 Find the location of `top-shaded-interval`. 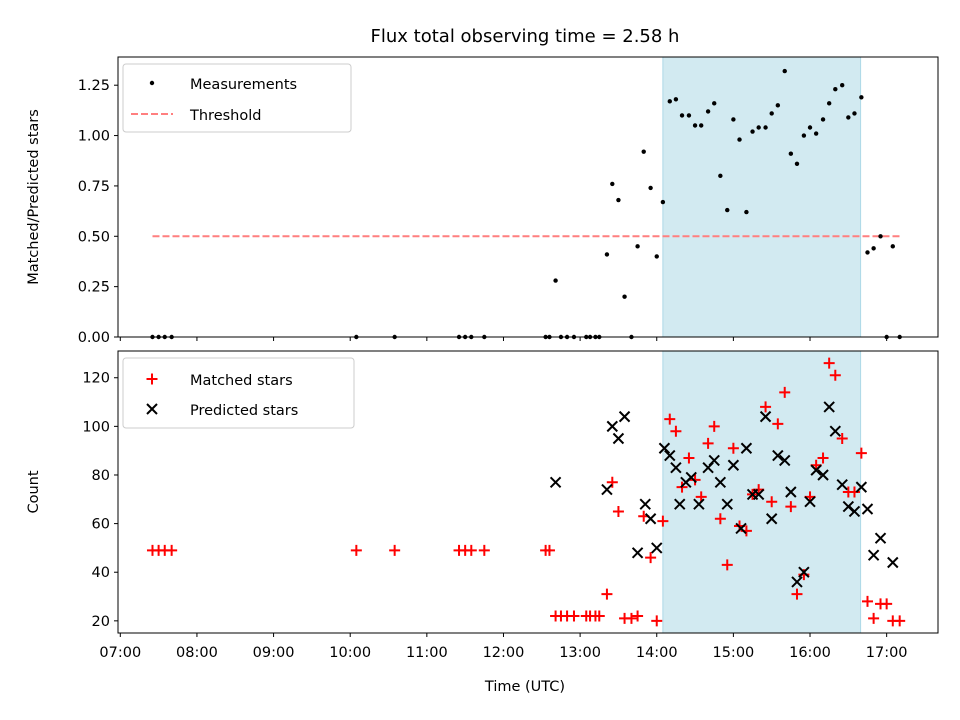

top-shaded-interval is located at coordinates (762, 197).